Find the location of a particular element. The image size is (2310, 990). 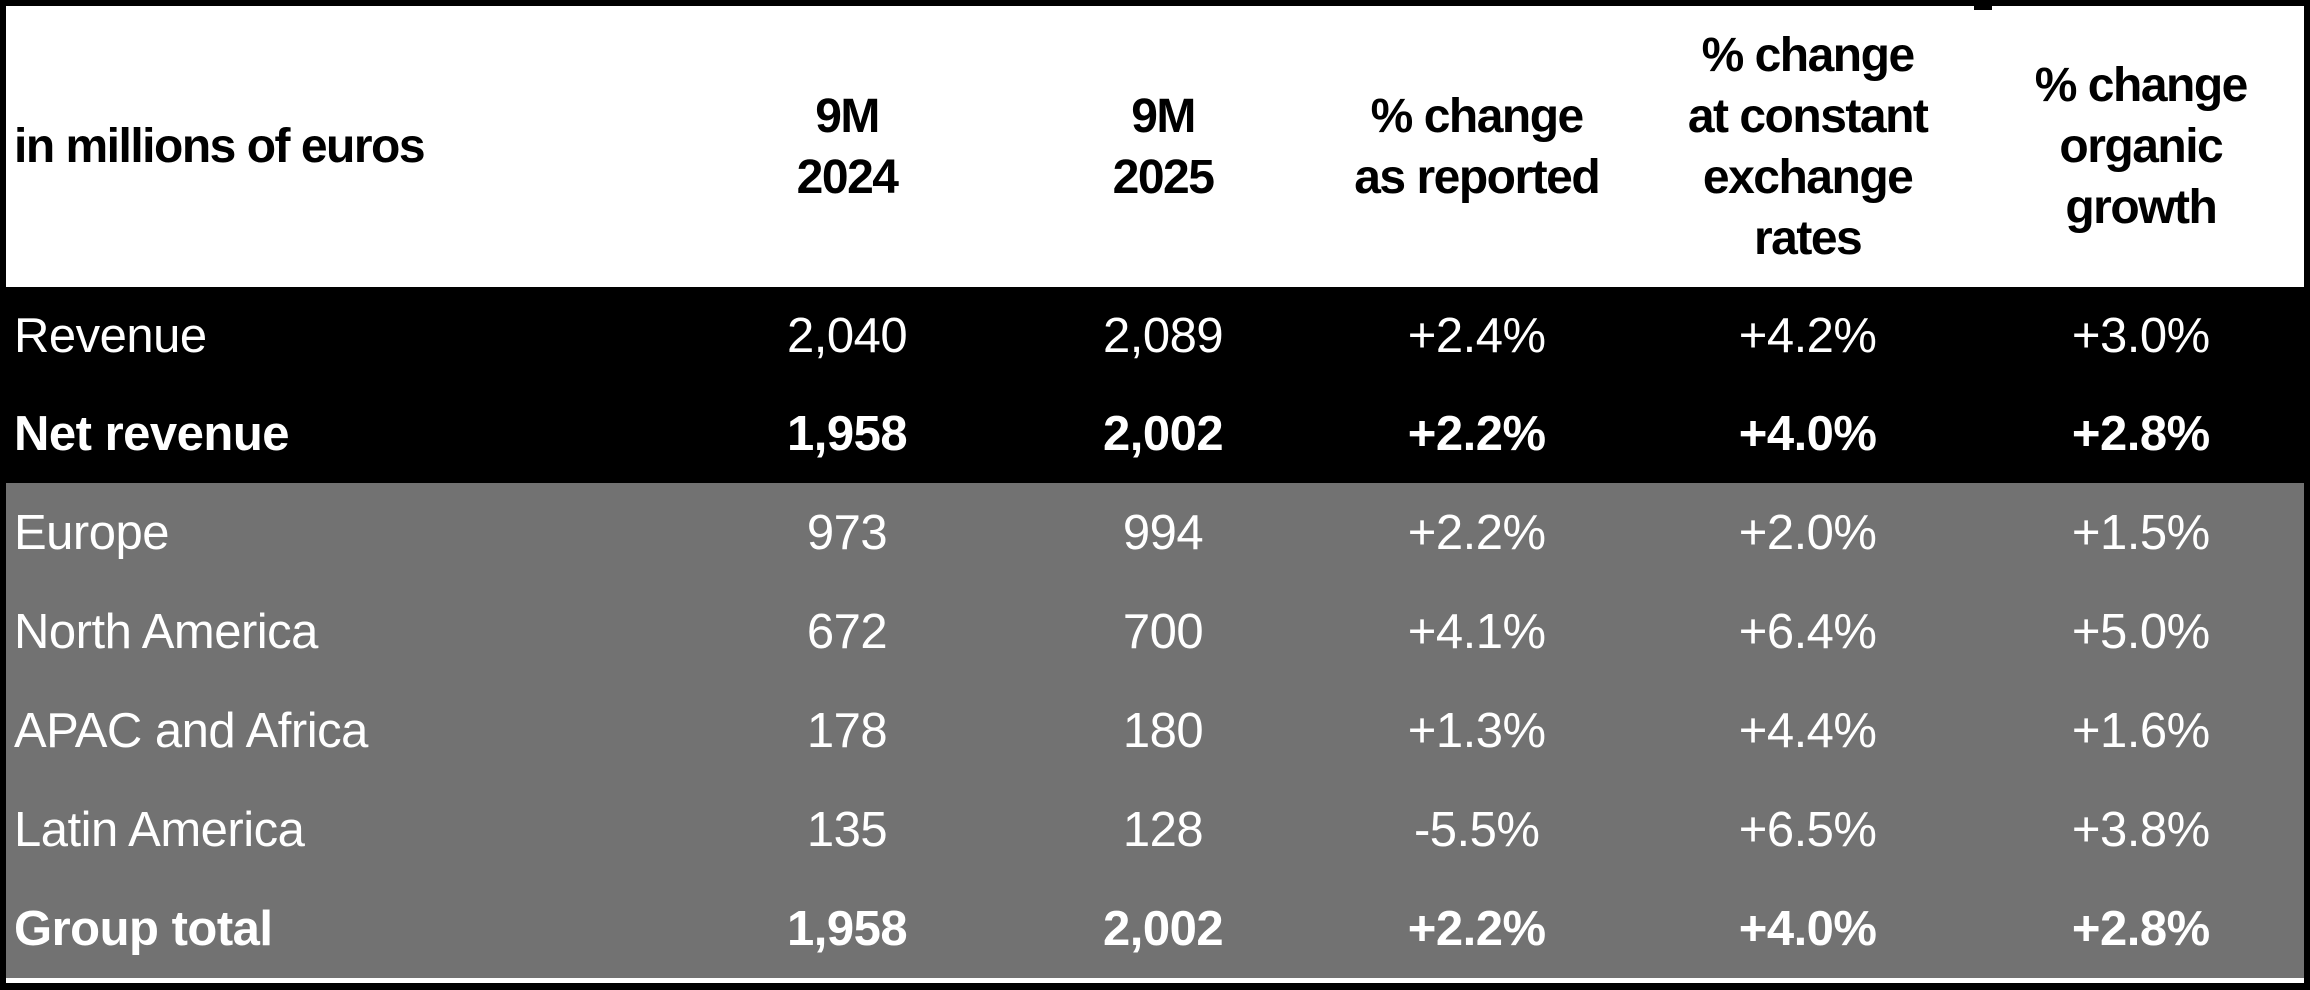

value-change-organic: +3.8% is located at coordinates (2140, 829).